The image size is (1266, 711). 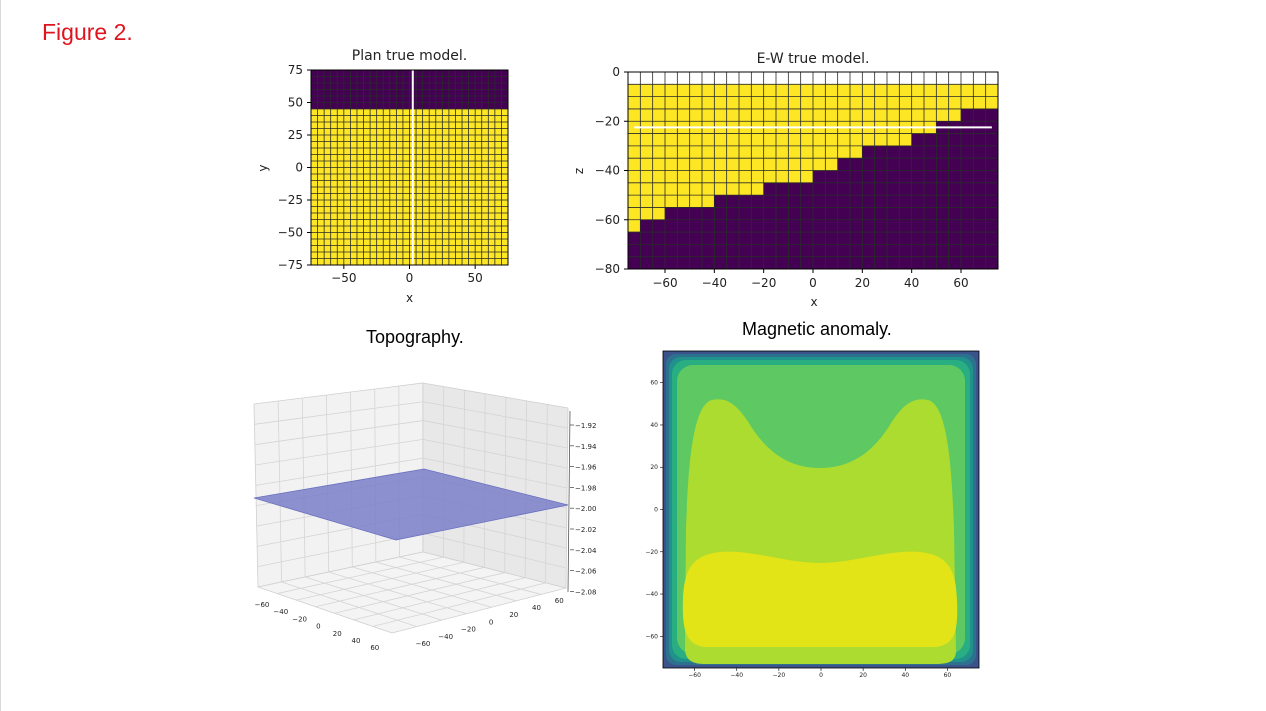 What do you see at coordinates (579, 171) in the screenshot?
I see `ew-ylabel: z` at bounding box center [579, 171].